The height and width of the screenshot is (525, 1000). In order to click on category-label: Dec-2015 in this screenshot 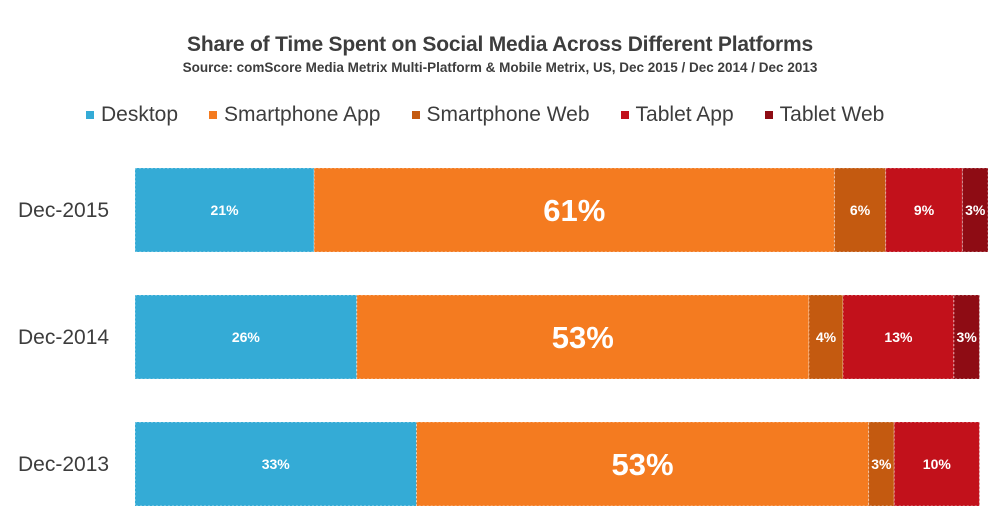, I will do `click(63, 210)`.